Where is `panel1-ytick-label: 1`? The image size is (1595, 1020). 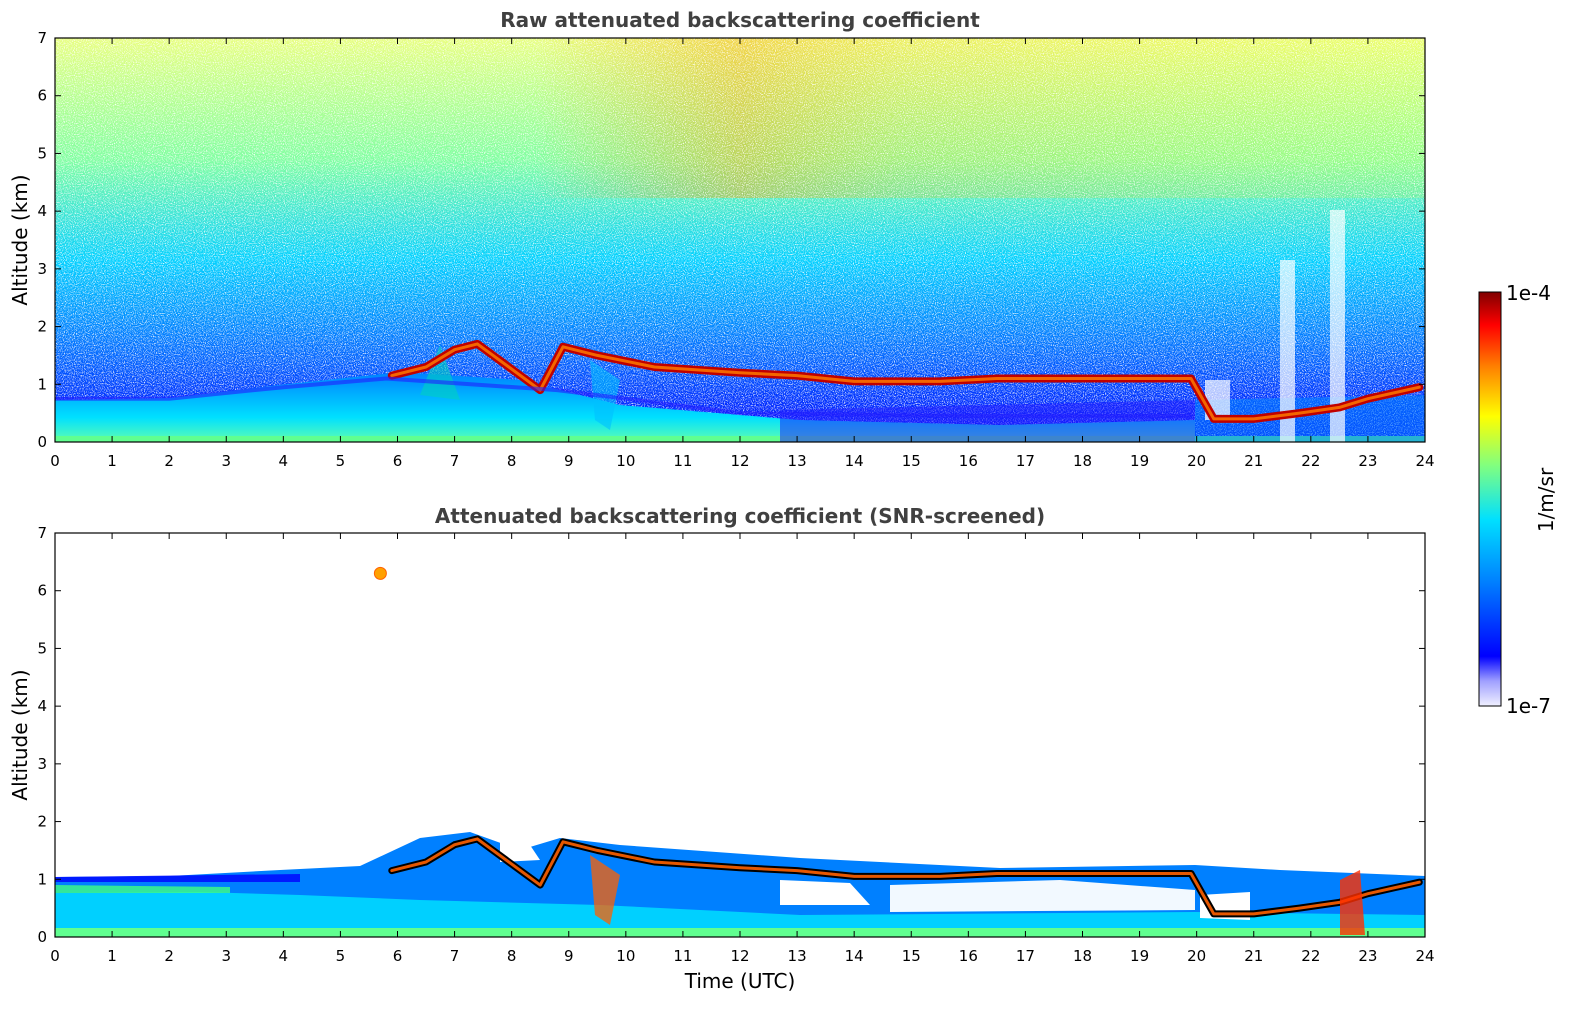
panel1-ytick-label: 1 is located at coordinates (42, 384).